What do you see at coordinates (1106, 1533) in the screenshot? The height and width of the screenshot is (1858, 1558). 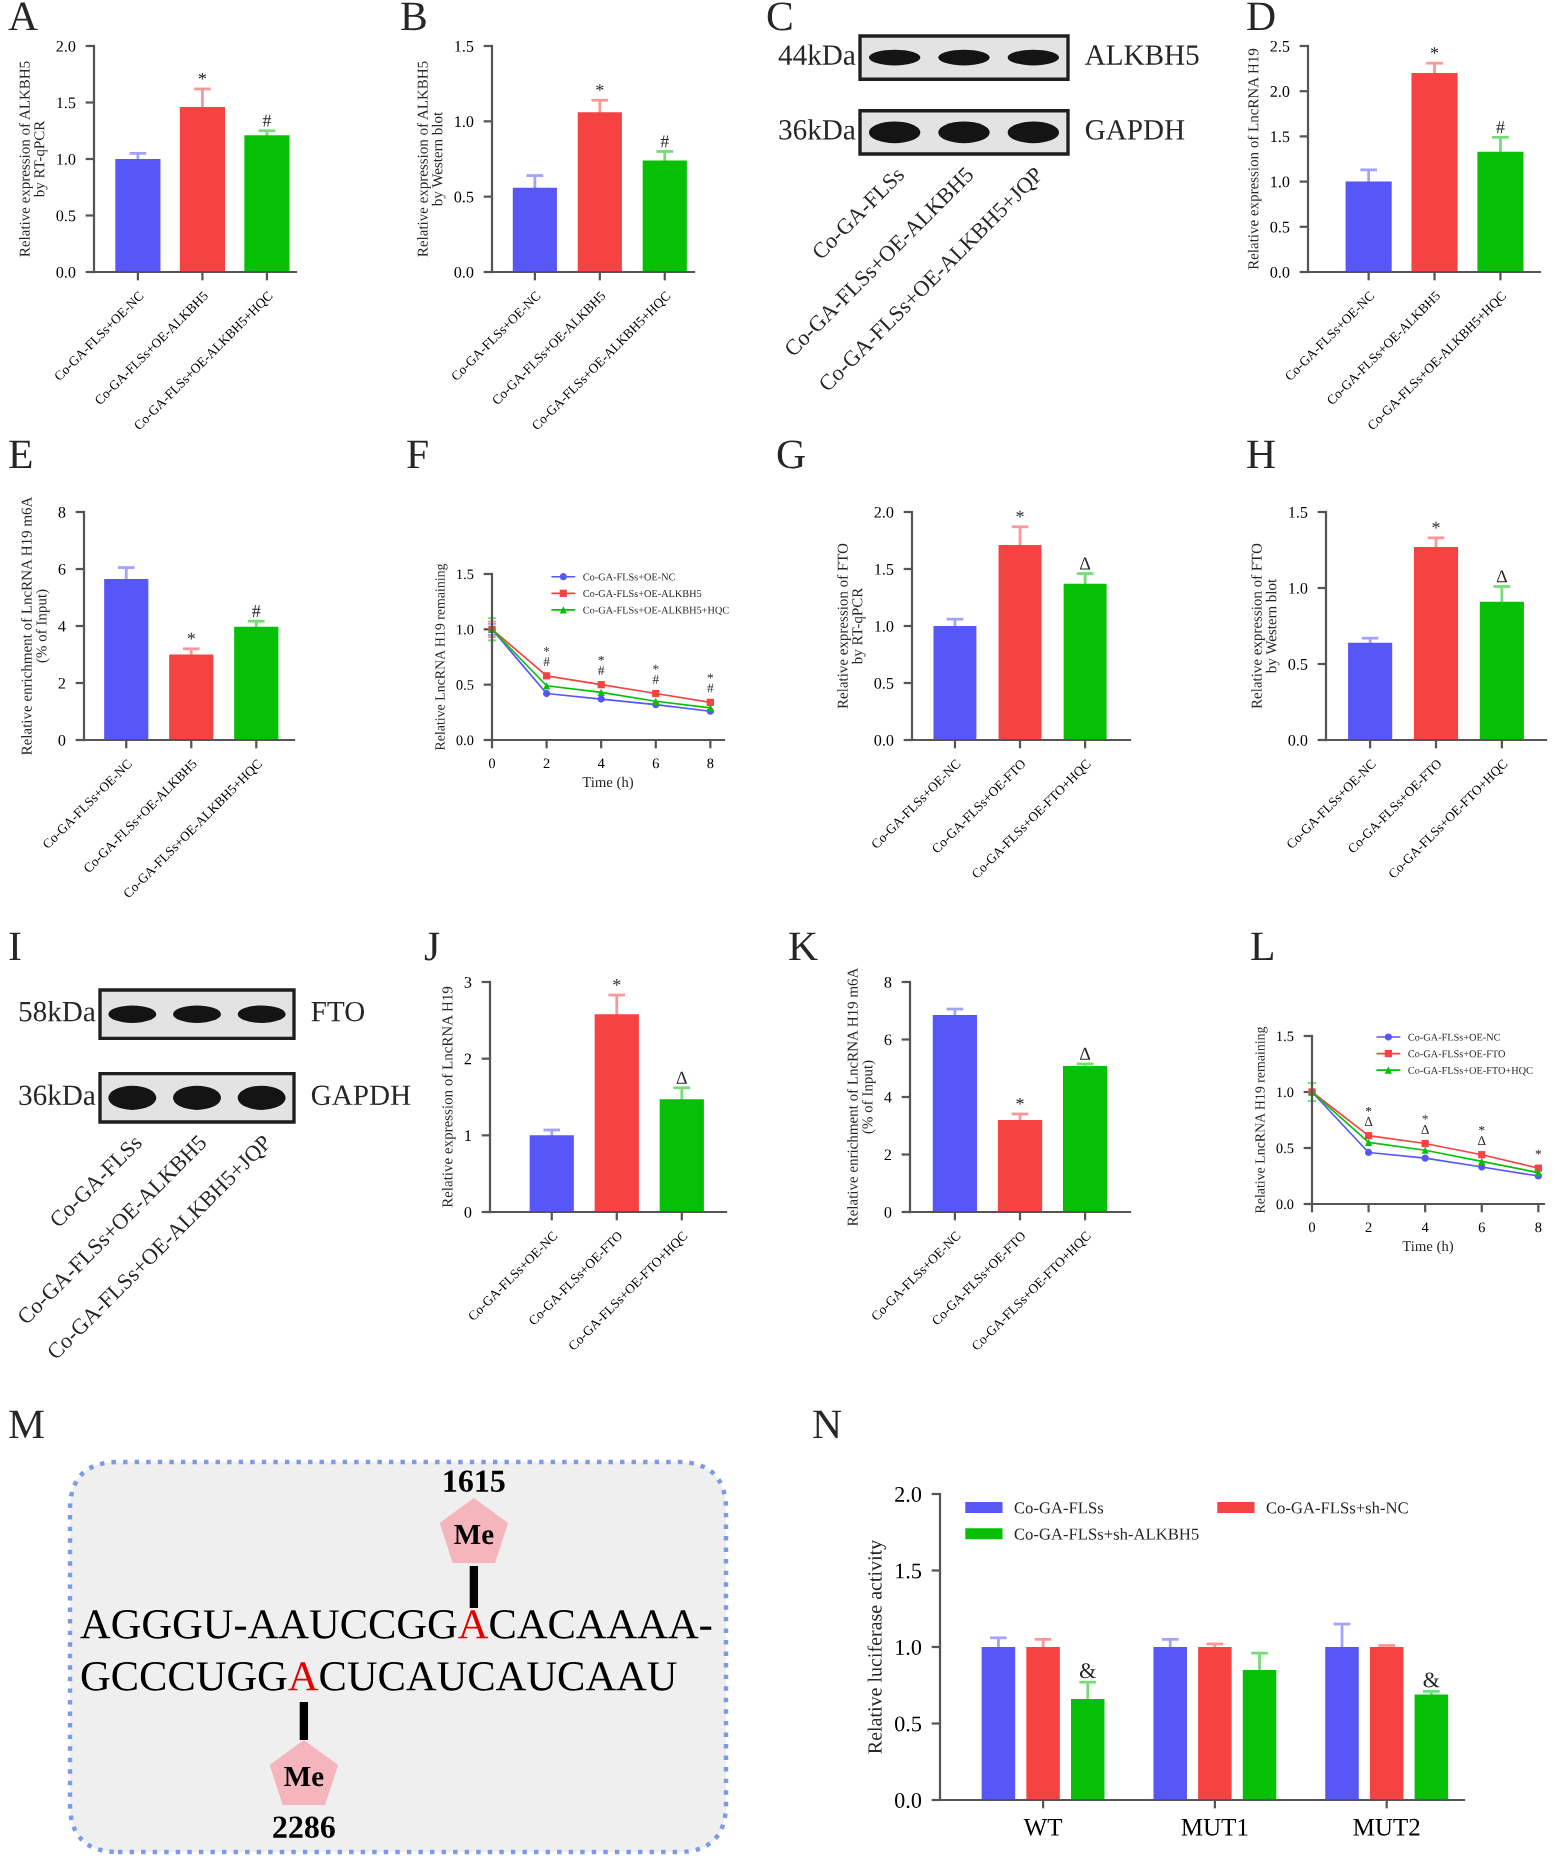 I see `legend-label: Co-GA-FLSs+sh-ALKBH5` at bounding box center [1106, 1533].